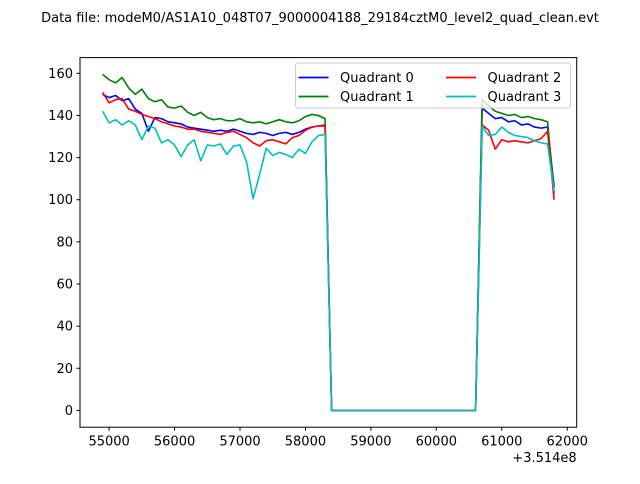 Image resolution: width=640 pixels, height=484 pixels. Describe the element at coordinates (60, 116) in the screenshot. I see `y-tick-label: 140` at that location.